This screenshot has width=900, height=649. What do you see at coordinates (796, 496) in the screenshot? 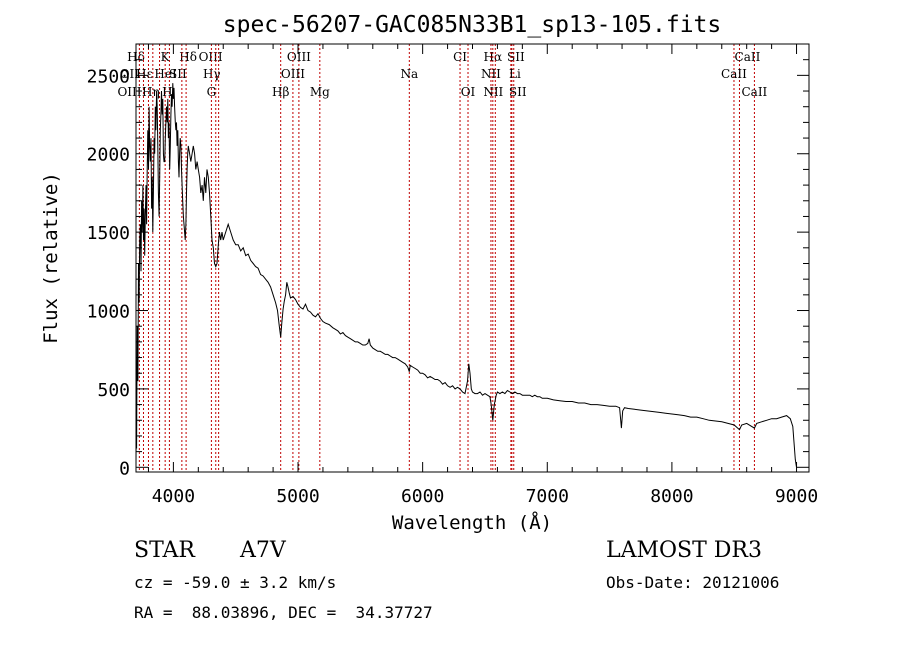
I see `x-tick-label: 9000` at bounding box center [796, 496].